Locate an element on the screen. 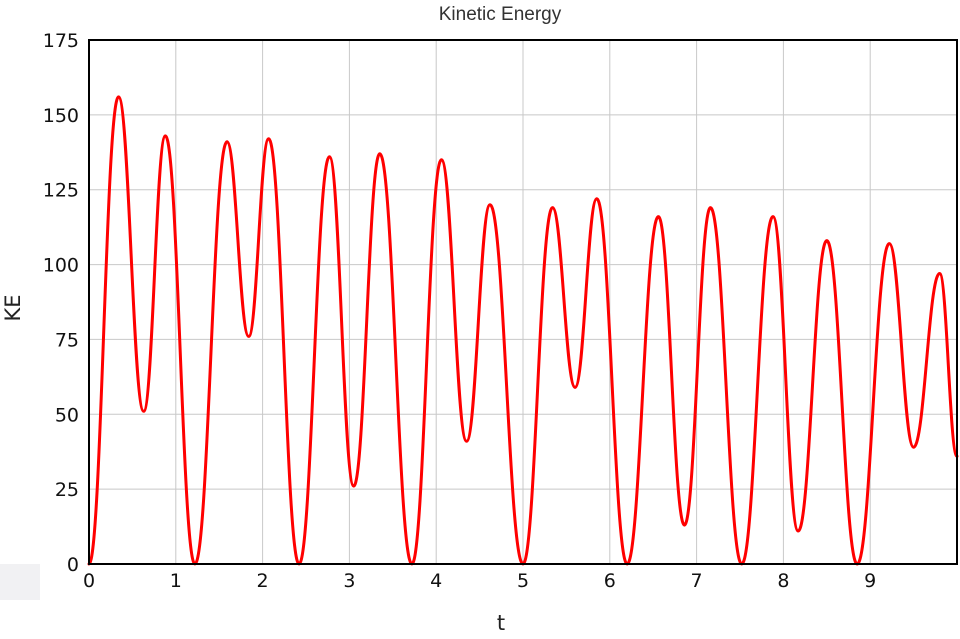 The width and height of the screenshot is (960, 639). x-tick-label: 0 is located at coordinates (89, 581).